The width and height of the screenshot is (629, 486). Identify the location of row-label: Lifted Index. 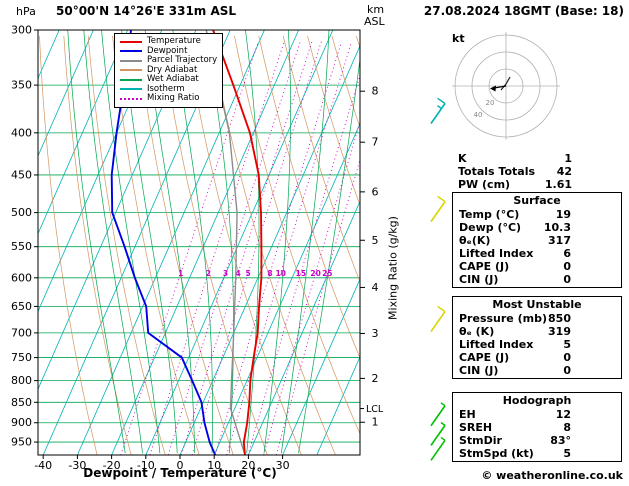
(496, 344).